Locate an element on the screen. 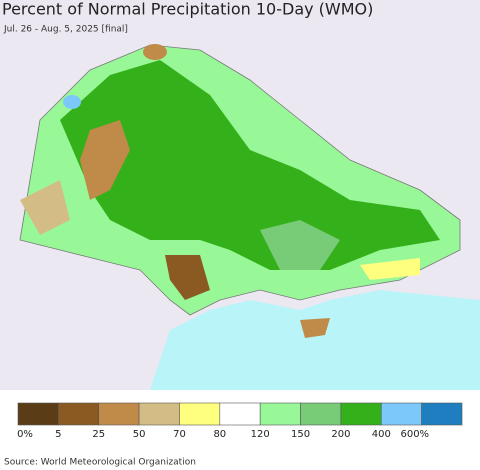  wet-spot is located at coordinates (72, 102).